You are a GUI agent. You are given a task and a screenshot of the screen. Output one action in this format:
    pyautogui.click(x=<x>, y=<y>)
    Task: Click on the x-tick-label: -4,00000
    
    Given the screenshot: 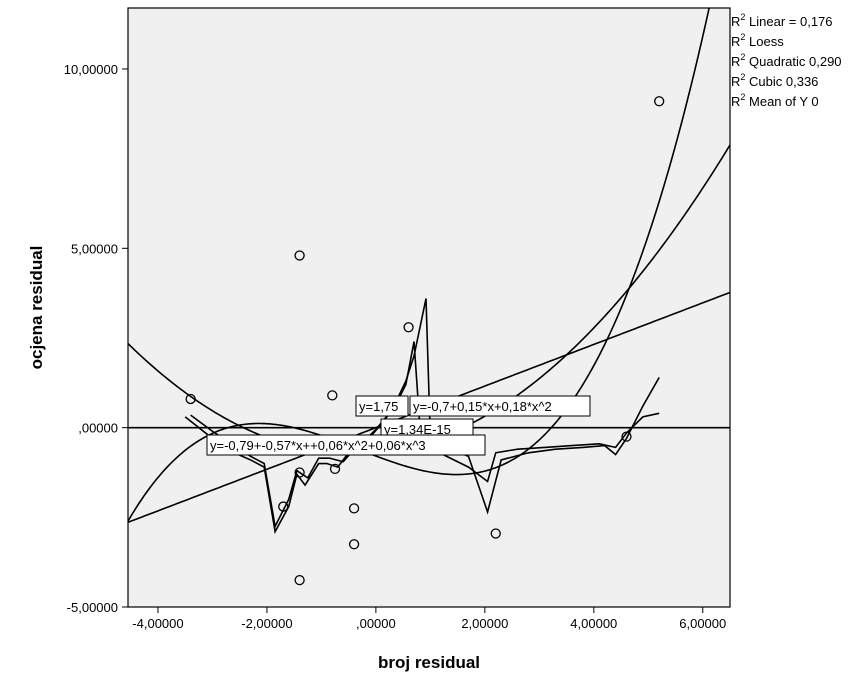 What is the action you would take?
    pyautogui.click(x=157, y=623)
    